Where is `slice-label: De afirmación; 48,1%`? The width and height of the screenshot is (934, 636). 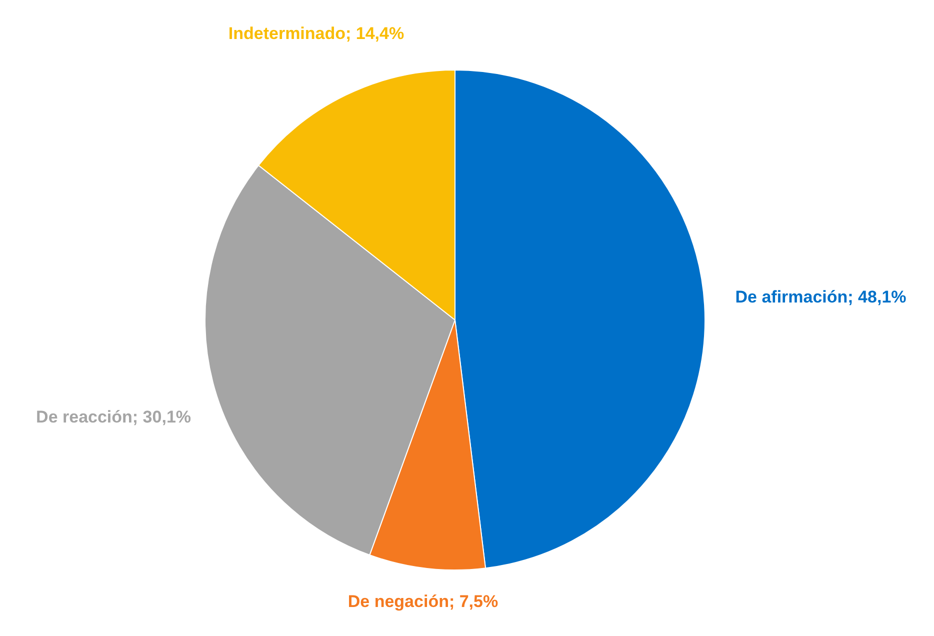
slice-label: De afirmación; 48,1% is located at coordinates (820, 297).